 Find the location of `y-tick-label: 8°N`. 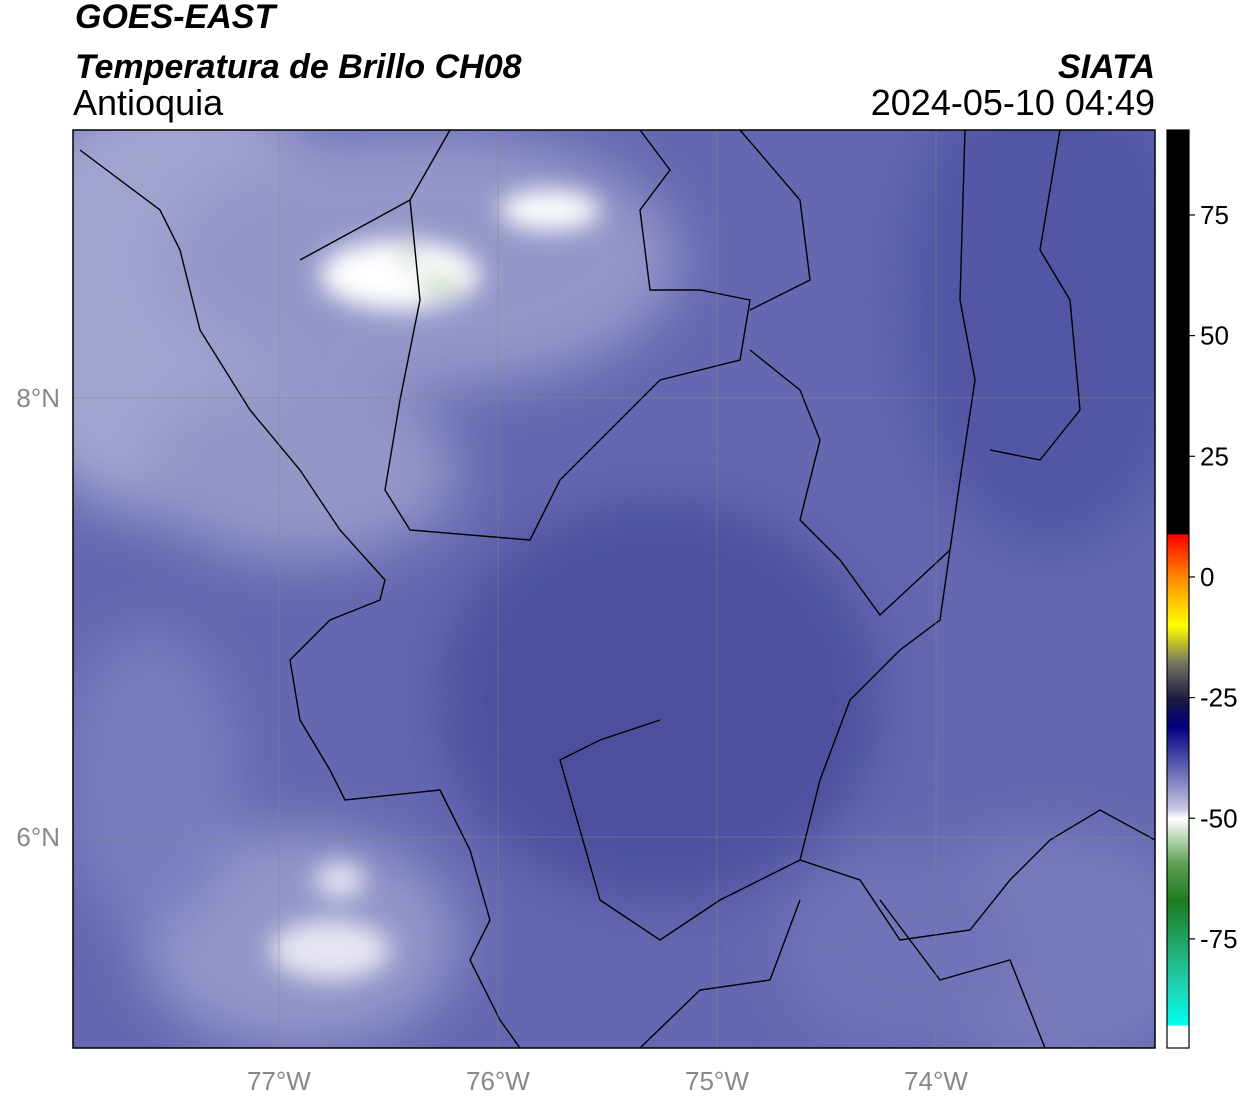

y-tick-label: 8°N is located at coordinates (38, 398).